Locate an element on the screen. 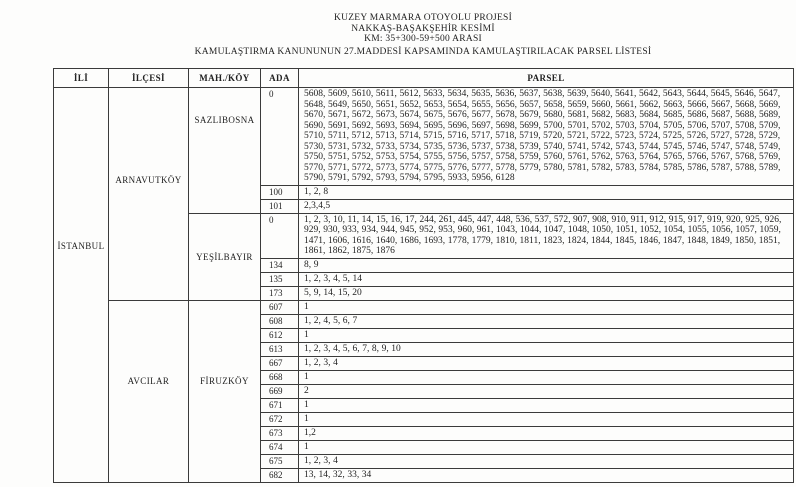 The height and width of the screenshot is (487, 796). header-ilcesi: İLÇESİ is located at coordinates (148, 78).